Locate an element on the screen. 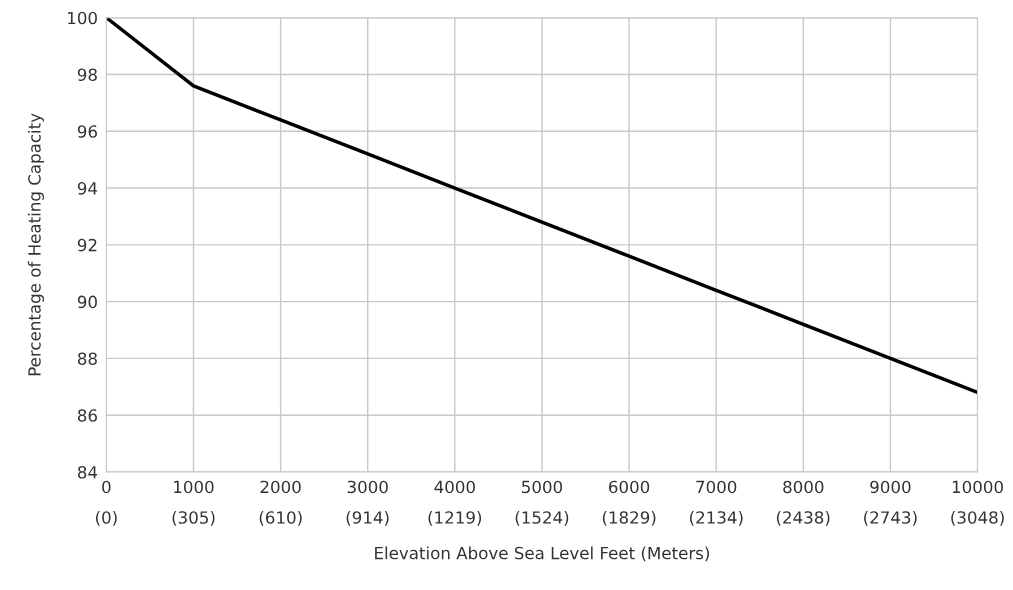 The image size is (1013, 590). x-tick-label: 0 is located at coordinates (106, 487).